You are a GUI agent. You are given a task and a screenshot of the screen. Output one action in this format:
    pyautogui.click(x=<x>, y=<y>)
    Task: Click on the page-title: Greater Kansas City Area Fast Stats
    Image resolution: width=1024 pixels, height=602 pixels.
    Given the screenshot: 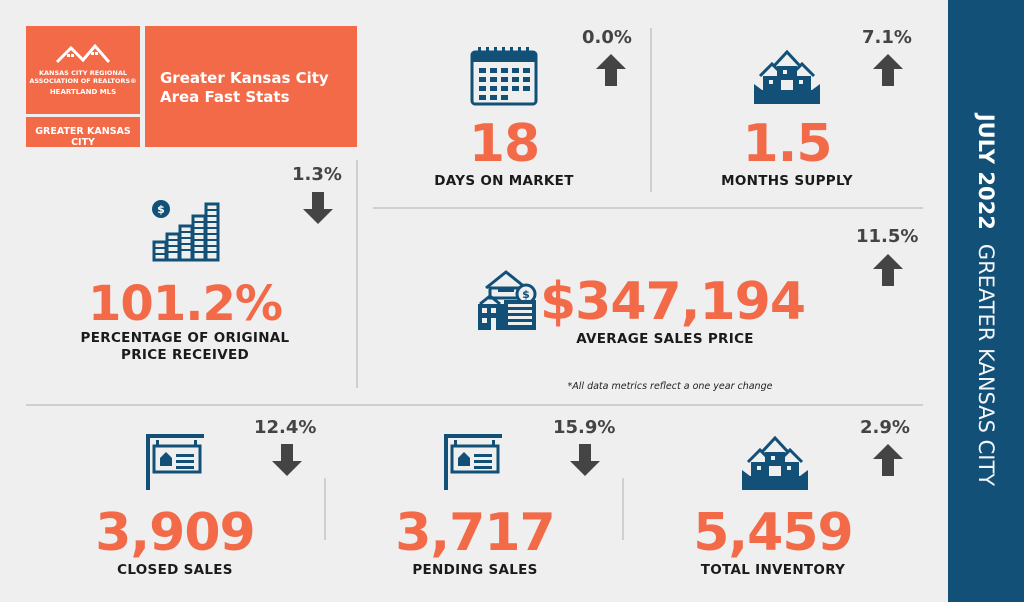 What is the action you would take?
    pyautogui.click(x=244, y=87)
    